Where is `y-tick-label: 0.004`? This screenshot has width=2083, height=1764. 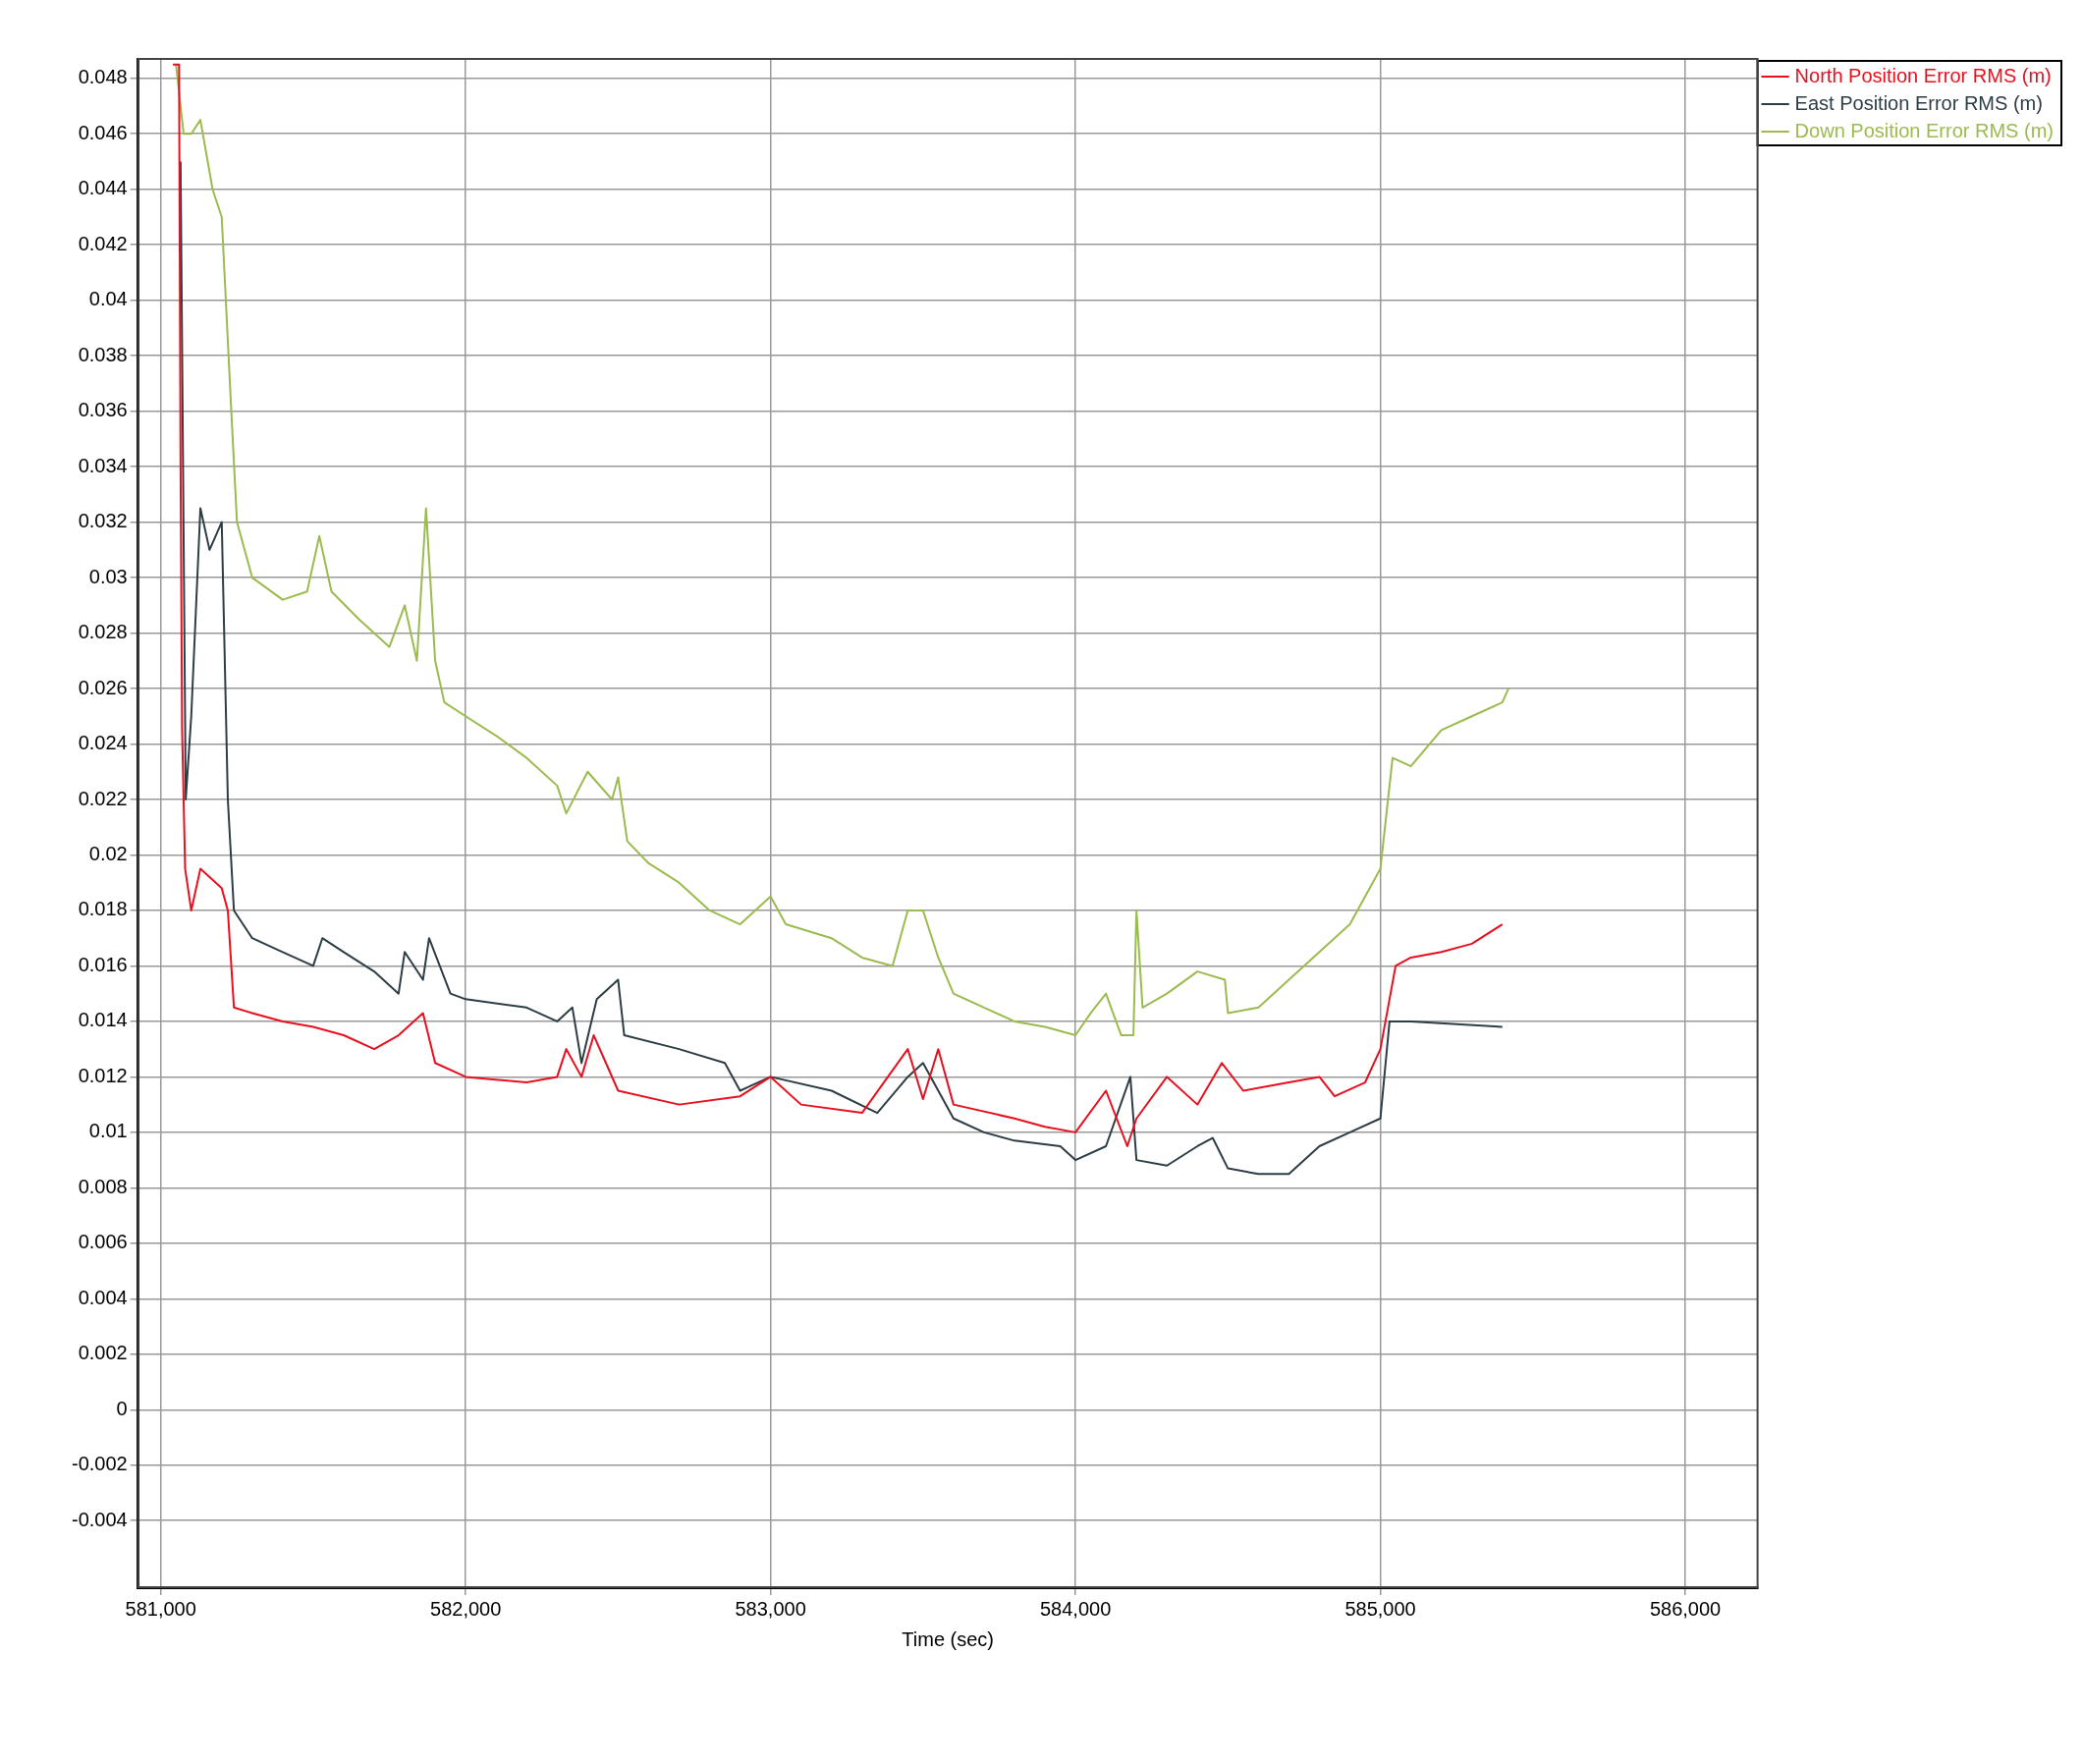 y-tick-label: 0.004 is located at coordinates (103, 1297).